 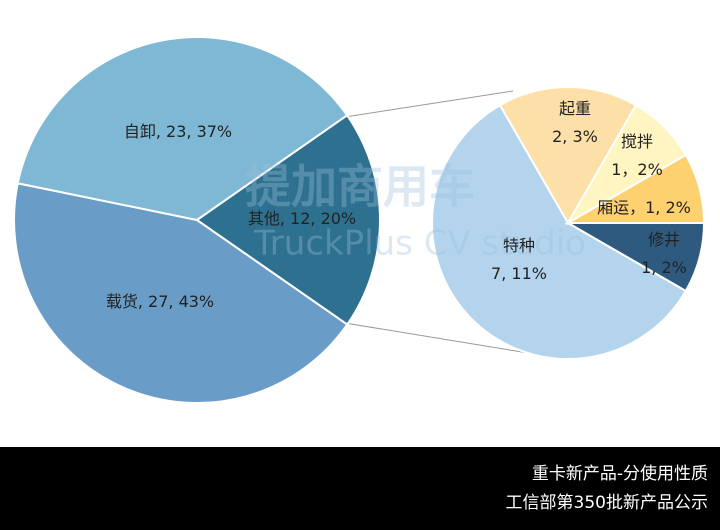 I want to click on data-label: 其他, 12, 20%, so click(x=302, y=218).